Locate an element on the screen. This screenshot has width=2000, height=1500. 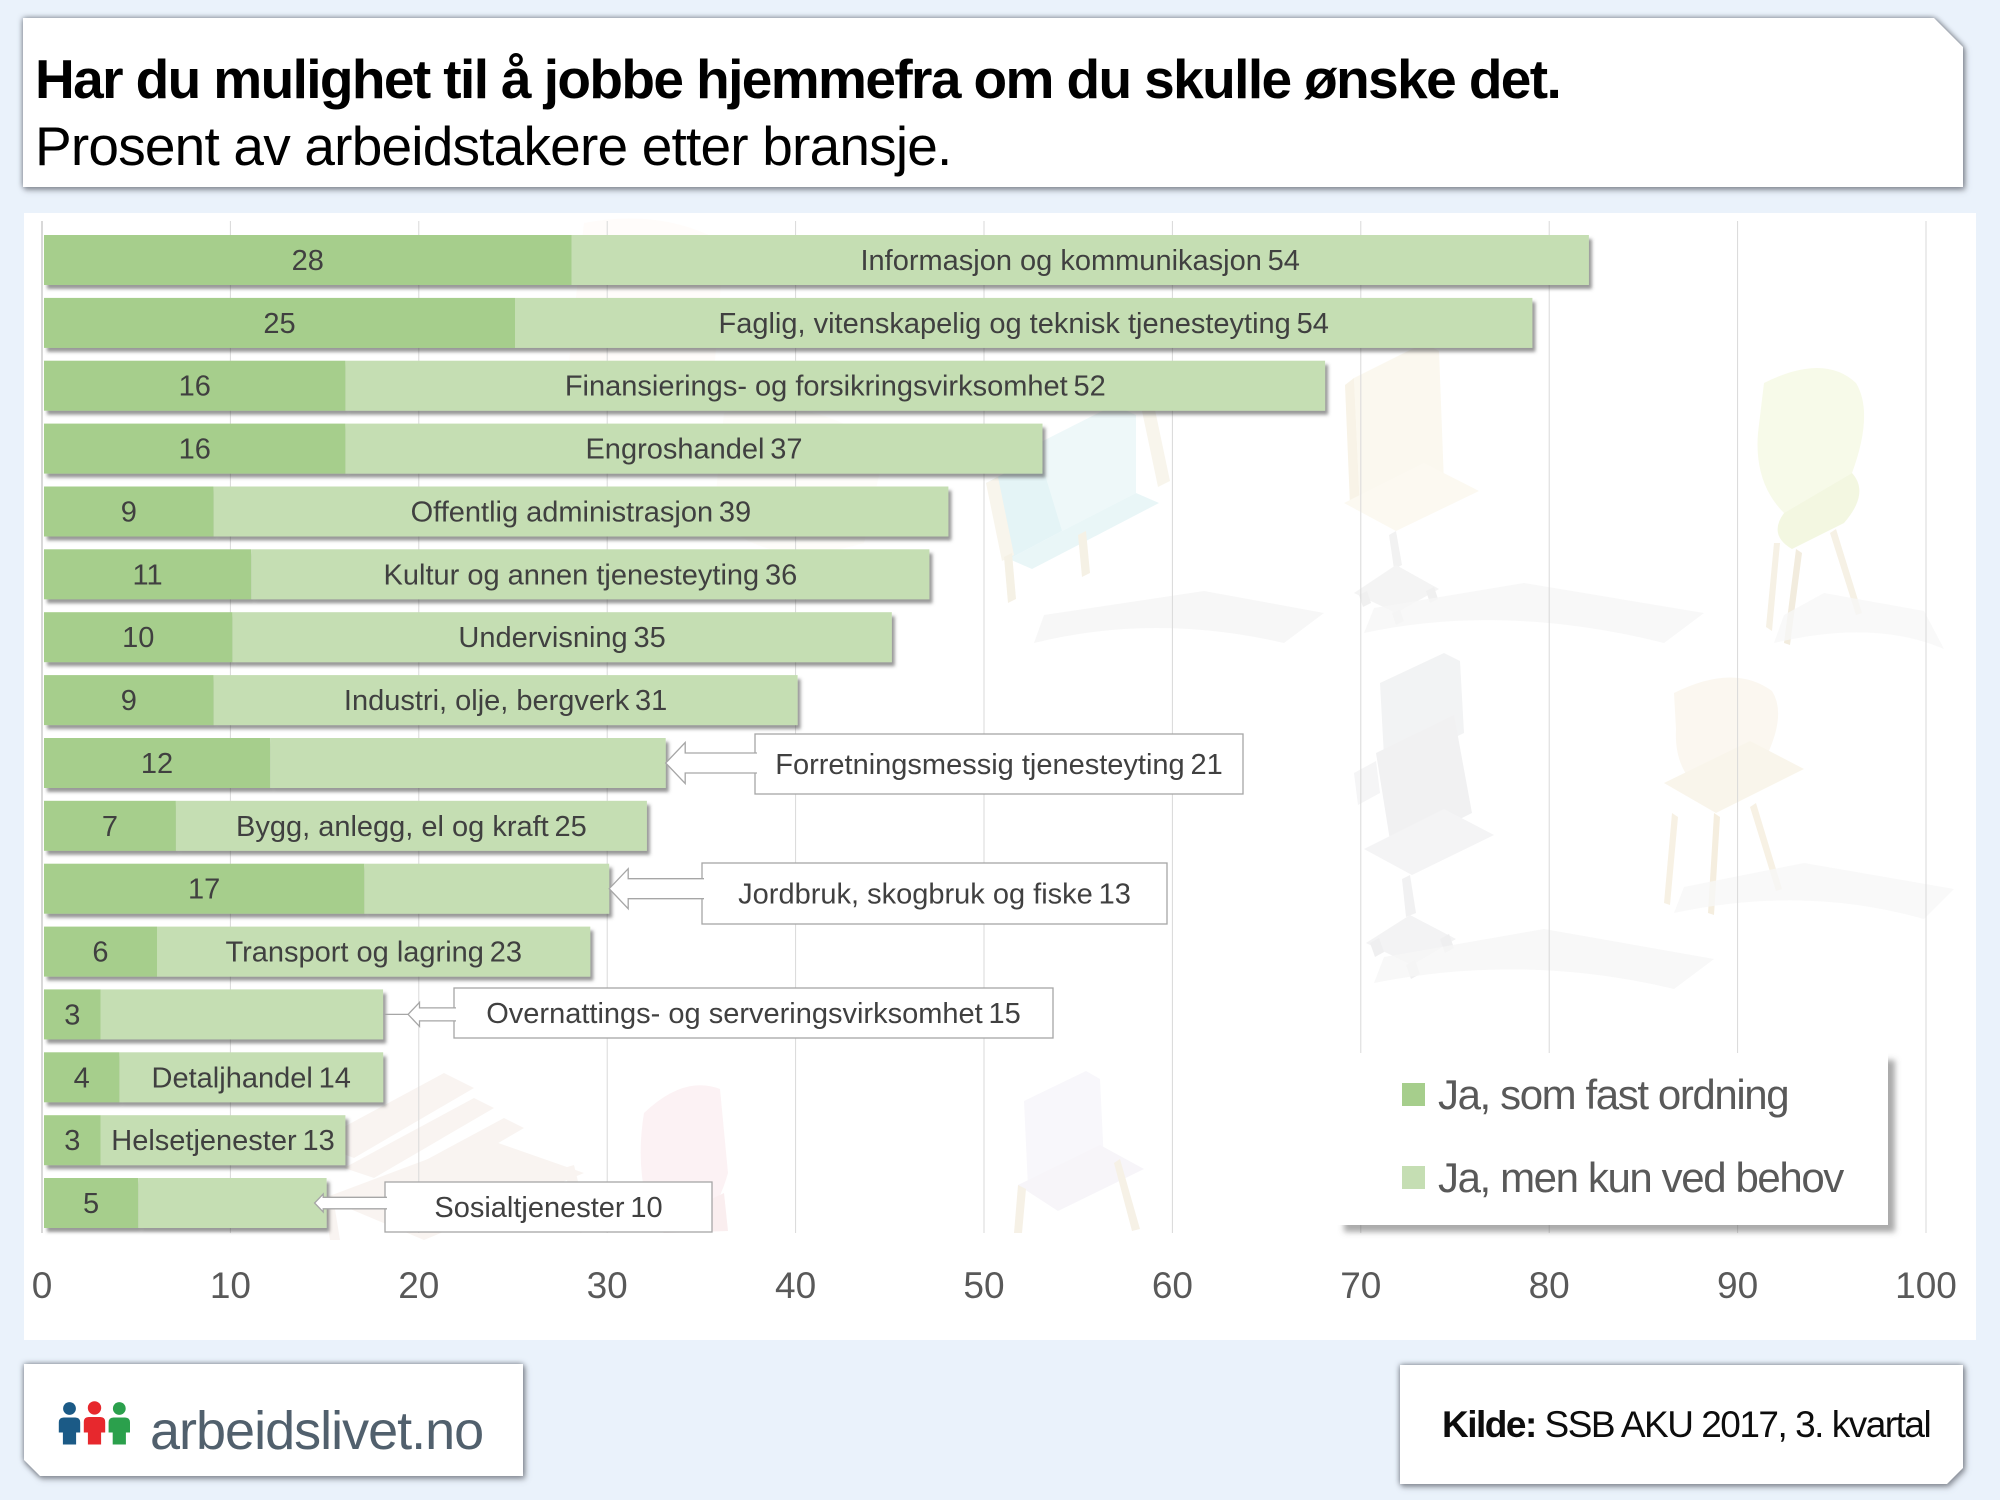
svg-text:Overnattings- og serveringsvir: Overnattings- og serveringsvirksomhet 15 is located at coordinates (753, 1014).